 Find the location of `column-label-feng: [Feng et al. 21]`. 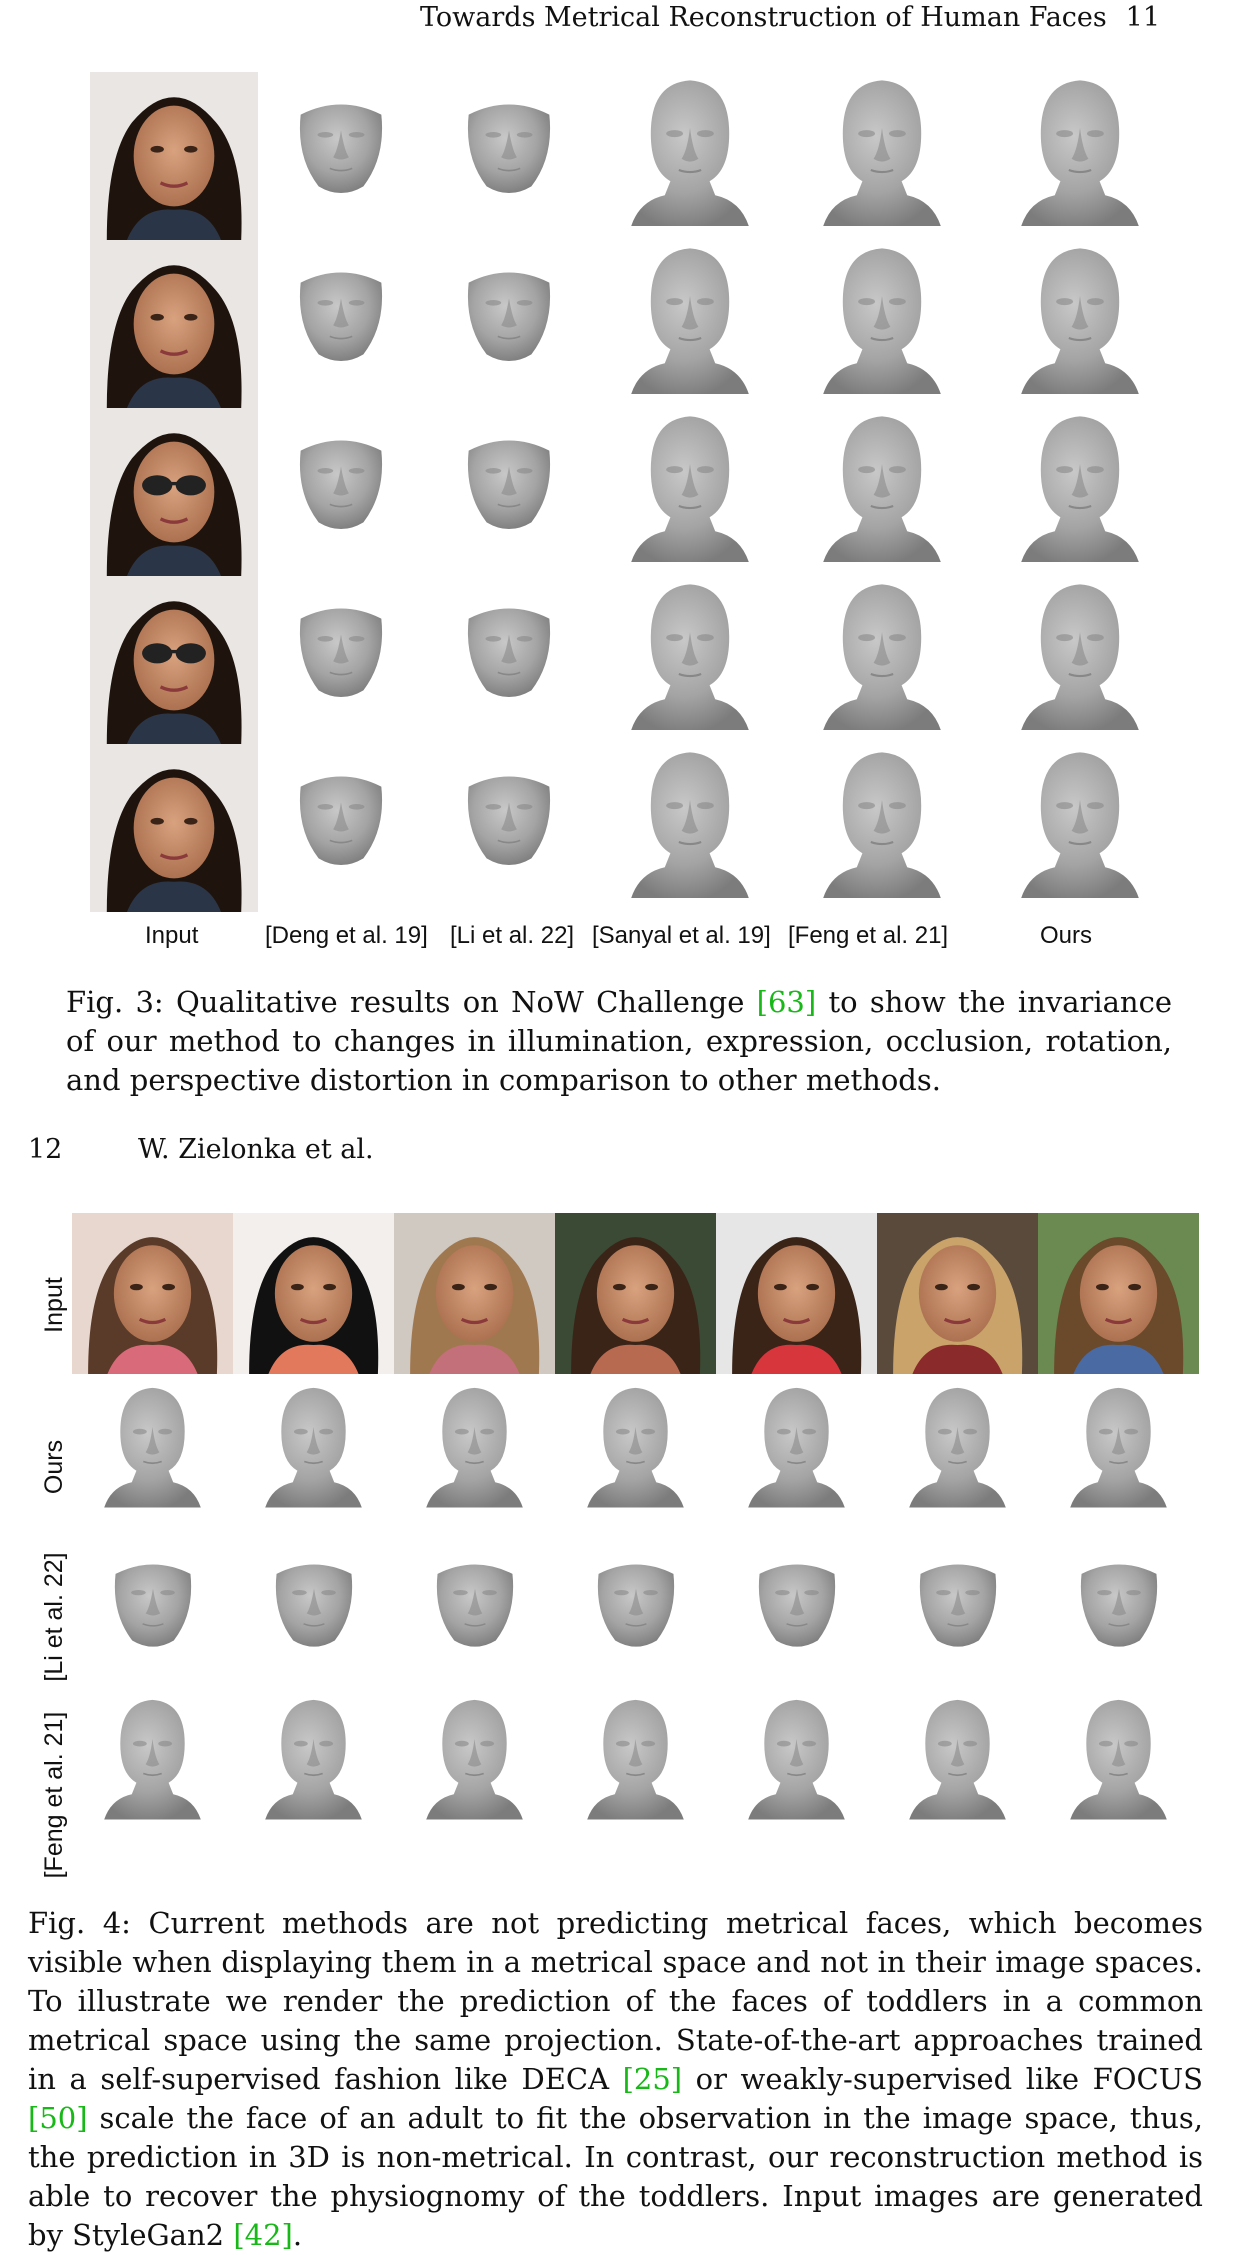

column-label-feng: [Feng et al. 21] is located at coordinates (868, 935).